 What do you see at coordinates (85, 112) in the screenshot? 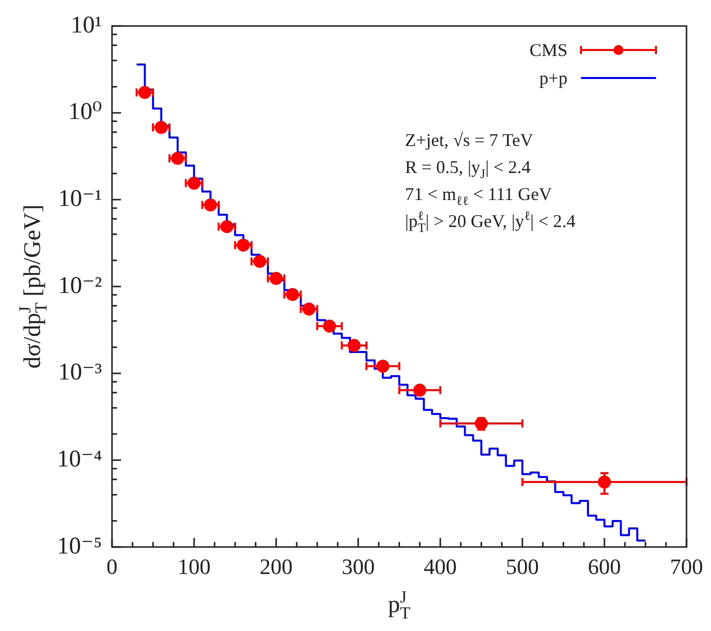
I see `y-tick-label: 10⁰` at bounding box center [85, 112].